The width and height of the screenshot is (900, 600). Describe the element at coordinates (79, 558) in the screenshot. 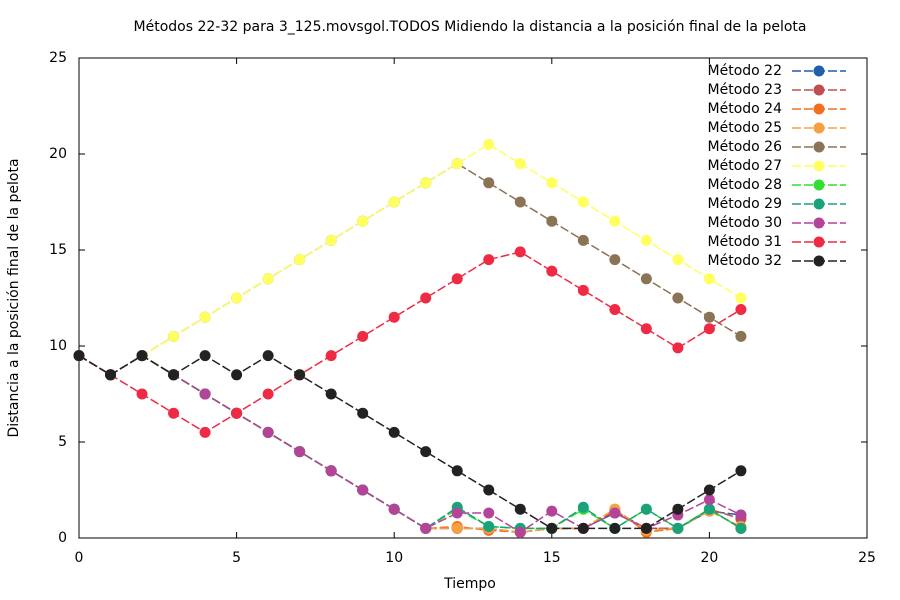

I see `x-tick-label: 0` at that location.